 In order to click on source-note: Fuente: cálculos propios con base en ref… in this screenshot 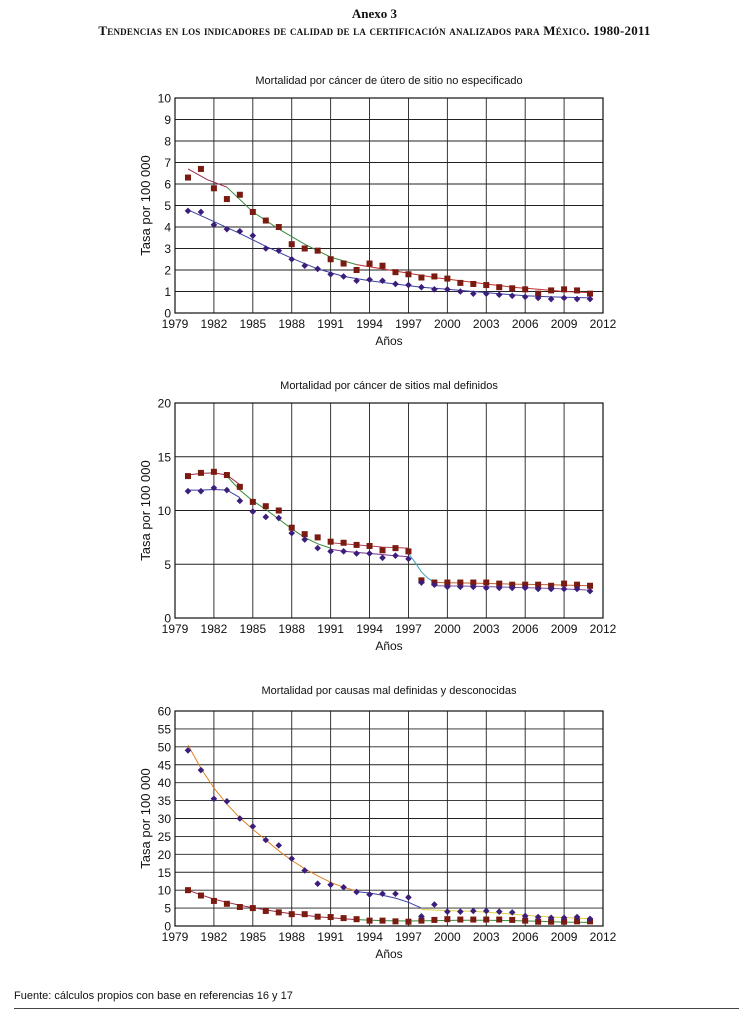, I will do `click(153, 996)`.